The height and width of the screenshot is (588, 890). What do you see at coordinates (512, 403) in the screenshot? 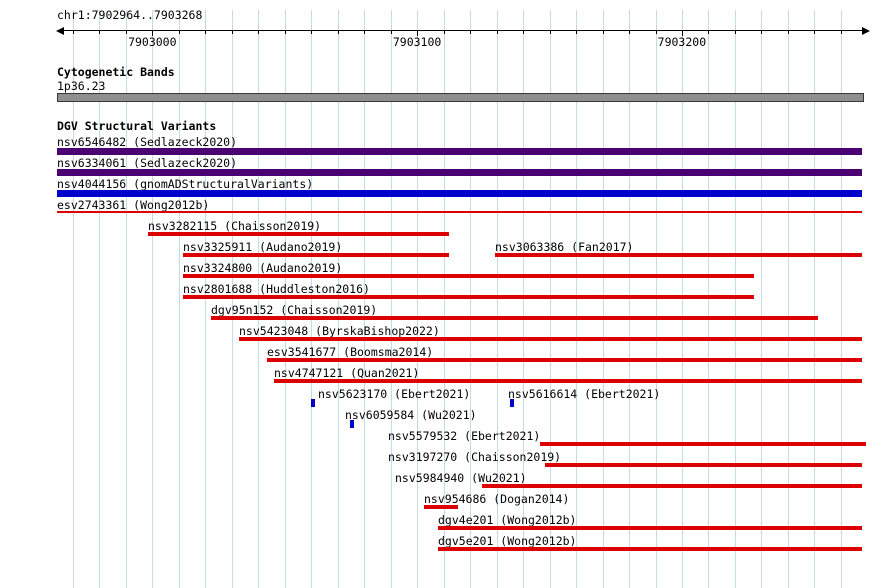
I see `variant-bar-nsv5616614` at bounding box center [512, 403].